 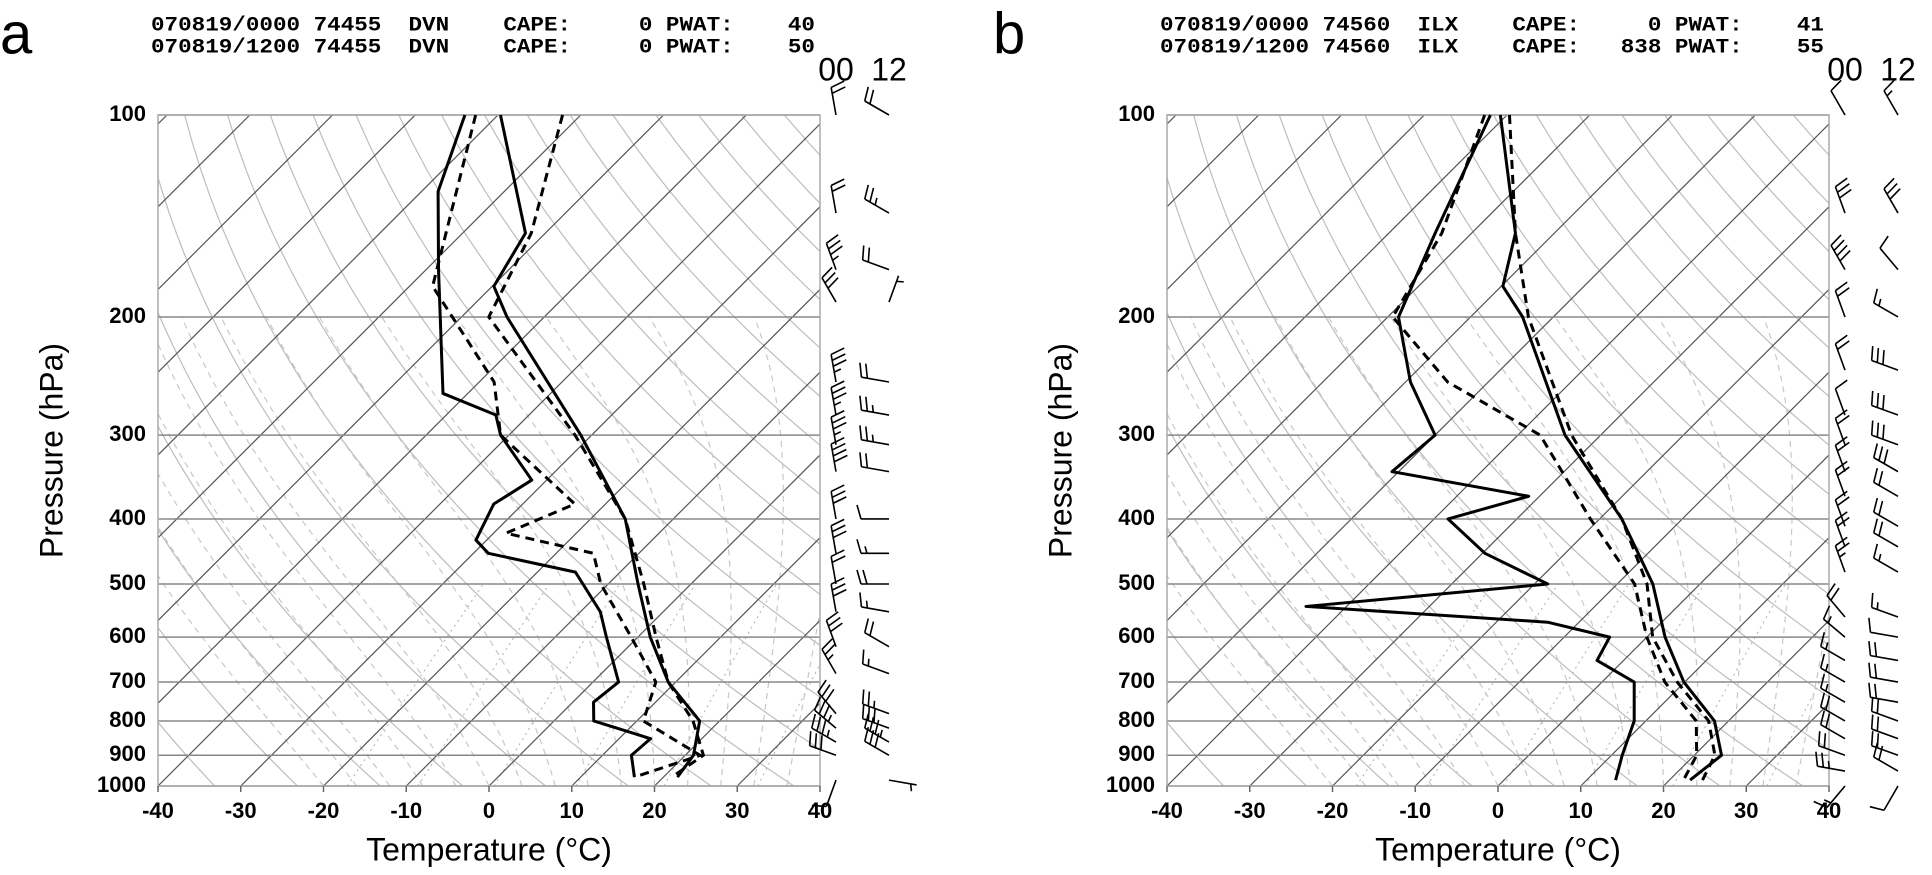 I want to click on panel-label: b, so click(x=1009, y=33).